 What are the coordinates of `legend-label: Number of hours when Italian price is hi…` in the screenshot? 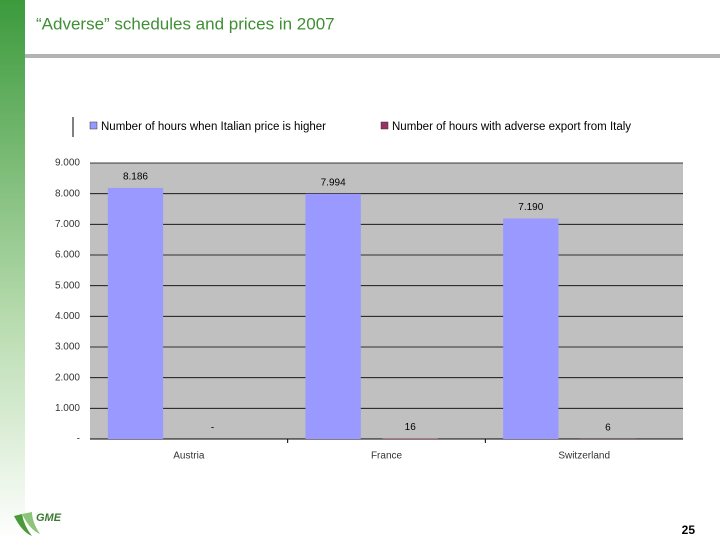 It's located at (213, 127).